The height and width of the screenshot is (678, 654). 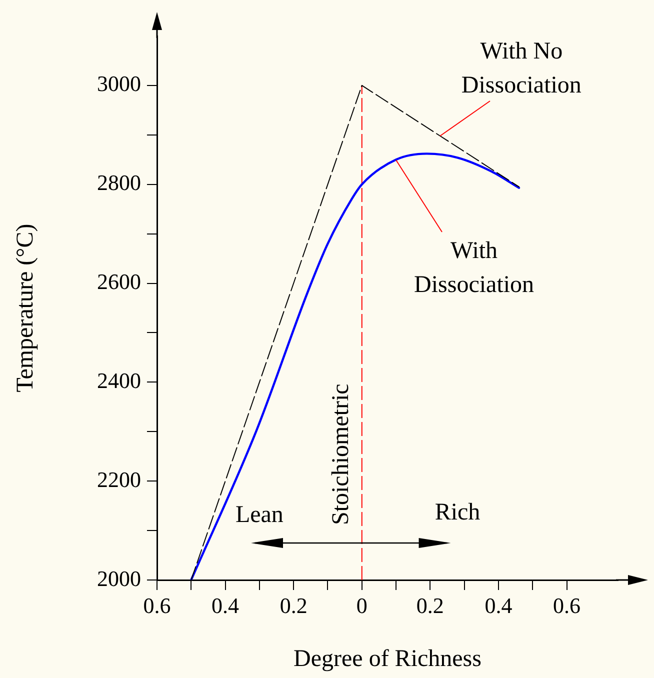 What do you see at coordinates (119, 578) in the screenshot?
I see `y-tick-label: 2000` at bounding box center [119, 578].